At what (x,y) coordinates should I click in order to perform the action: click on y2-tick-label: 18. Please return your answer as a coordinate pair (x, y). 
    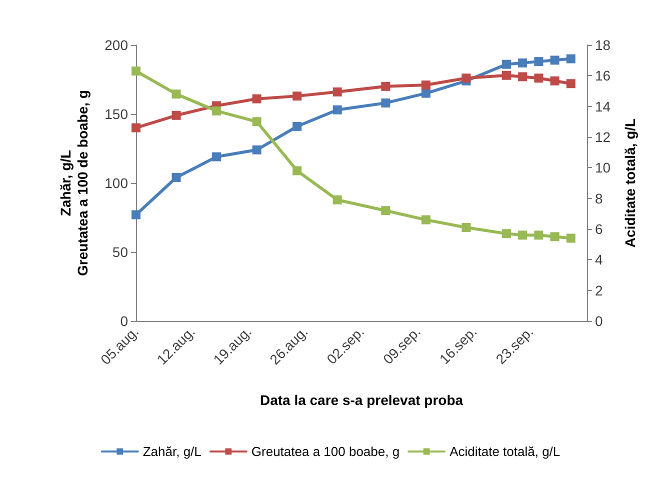
    Looking at the image, I should click on (603, 45).